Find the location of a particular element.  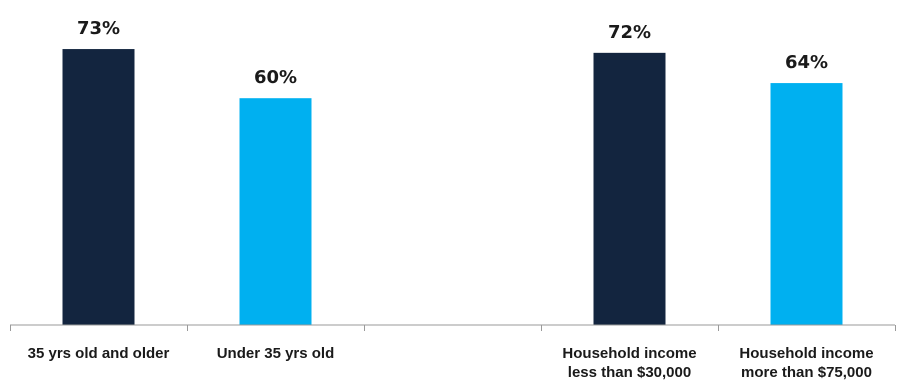

value-label-1: 73% is located at coordinates (98, 28).